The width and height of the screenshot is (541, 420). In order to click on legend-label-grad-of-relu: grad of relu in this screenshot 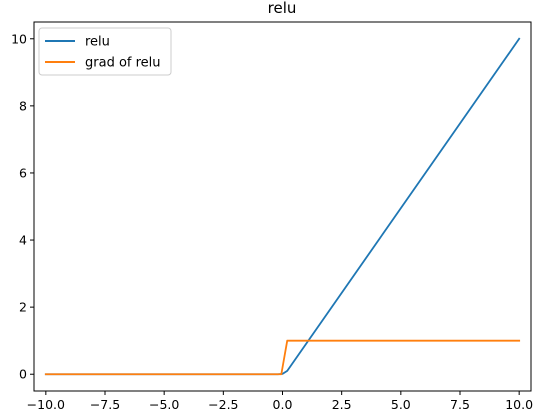, I will do `click(123, 63)`.